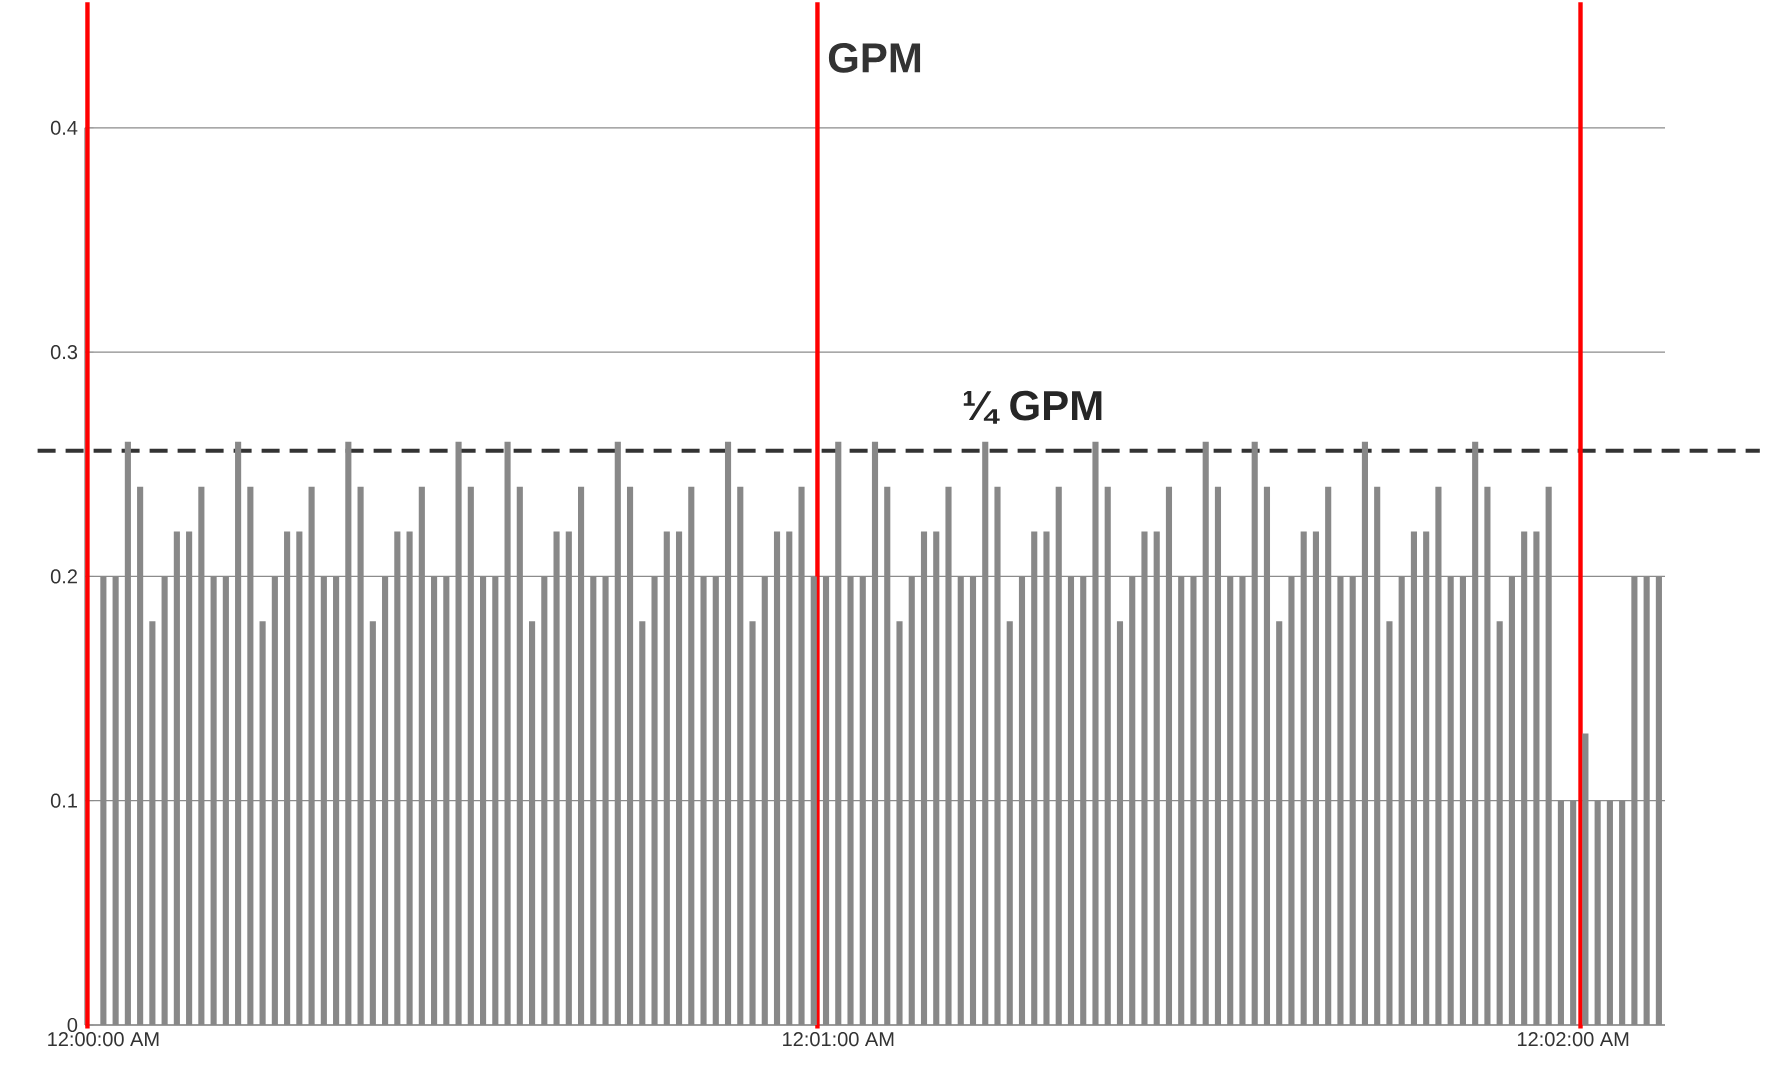 This screenshot has width=1776, height=1087. Describe the element at coordinates (838, 1039) in the screenshot. I see `x-tick-label: 12:01:00 AM` at that location.